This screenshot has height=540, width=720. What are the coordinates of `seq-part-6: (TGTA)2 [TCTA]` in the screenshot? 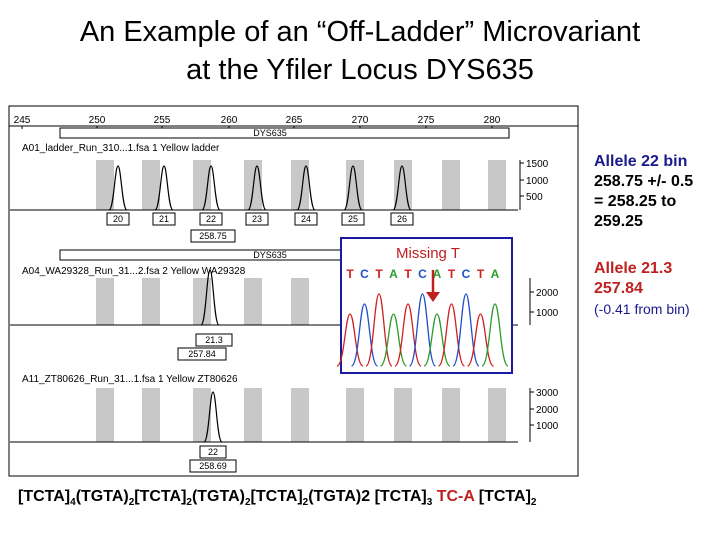 It's located at (367, 496).